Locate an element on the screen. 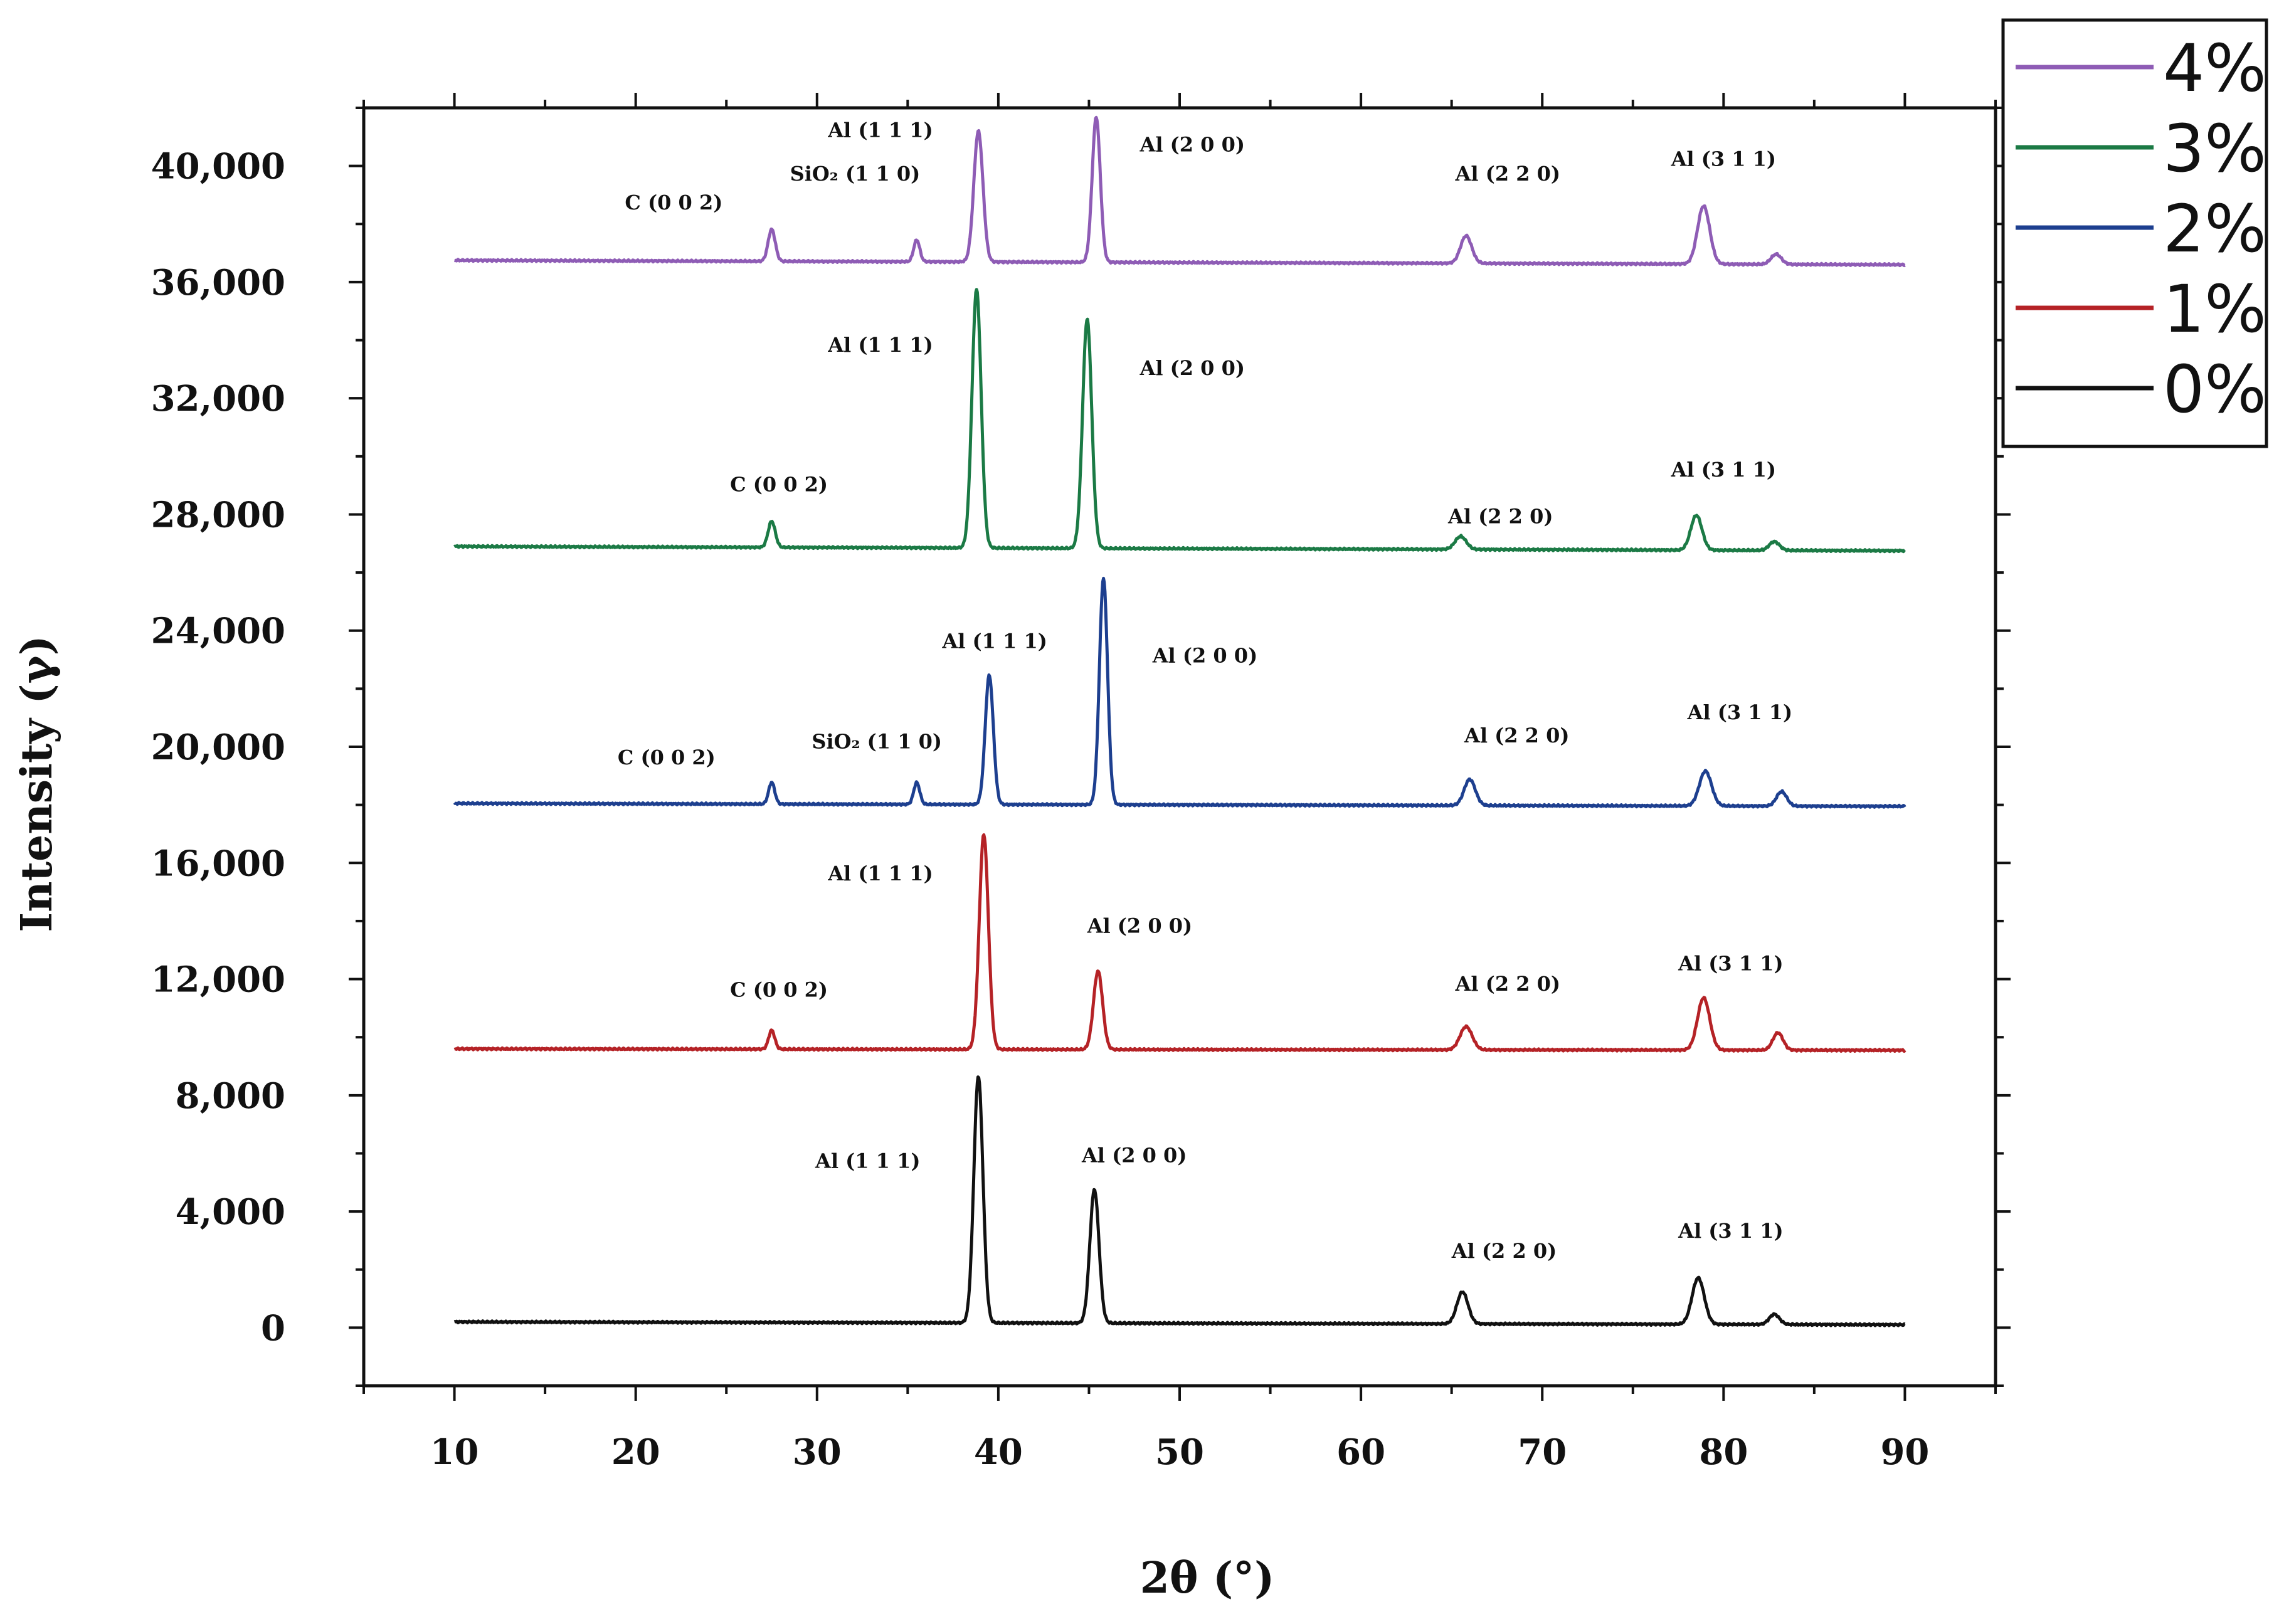  x-tick-label: 20 is located at coordinates (635, 1452).